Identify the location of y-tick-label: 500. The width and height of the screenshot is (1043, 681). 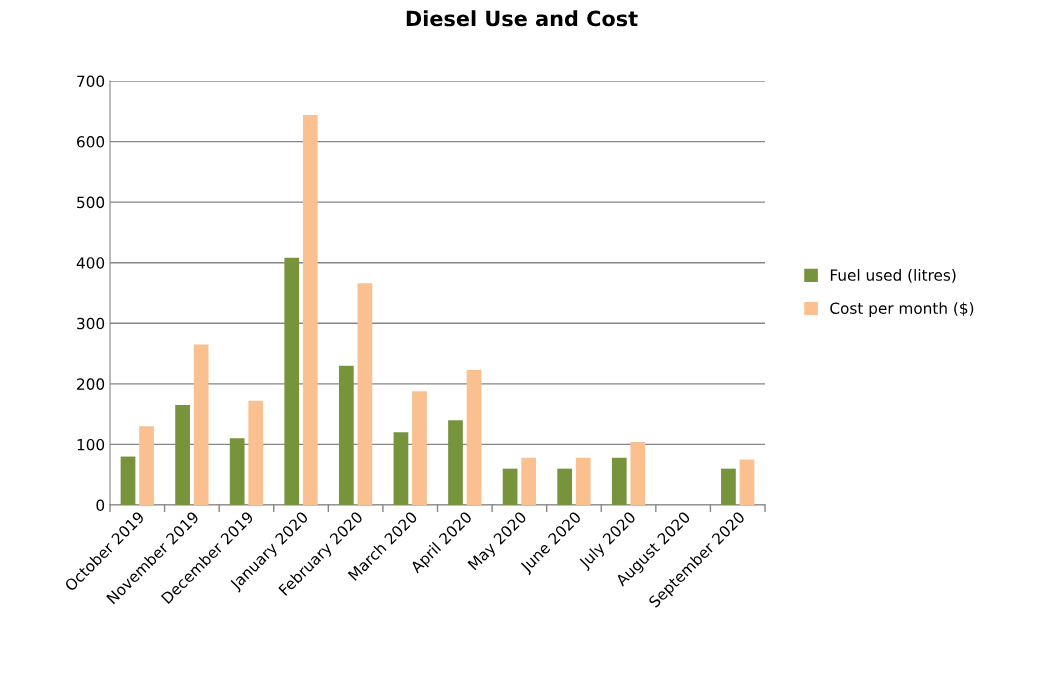
(91, 202).